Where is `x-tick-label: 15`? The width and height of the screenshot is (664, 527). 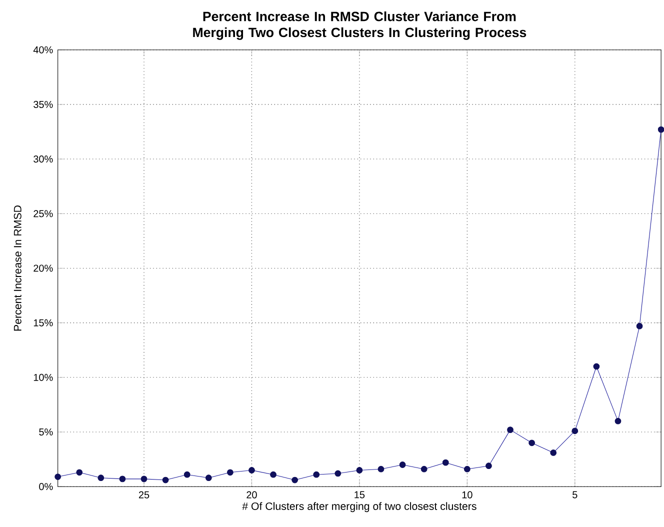 x-tick-label: 15 is located at coordinates (359, 494).